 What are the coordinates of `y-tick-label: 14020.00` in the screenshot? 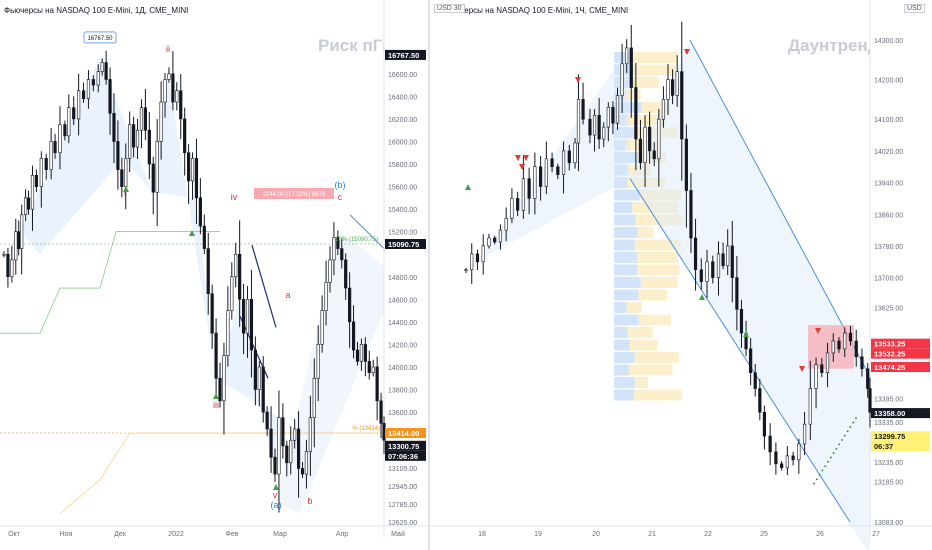 It's located at (888, 152).